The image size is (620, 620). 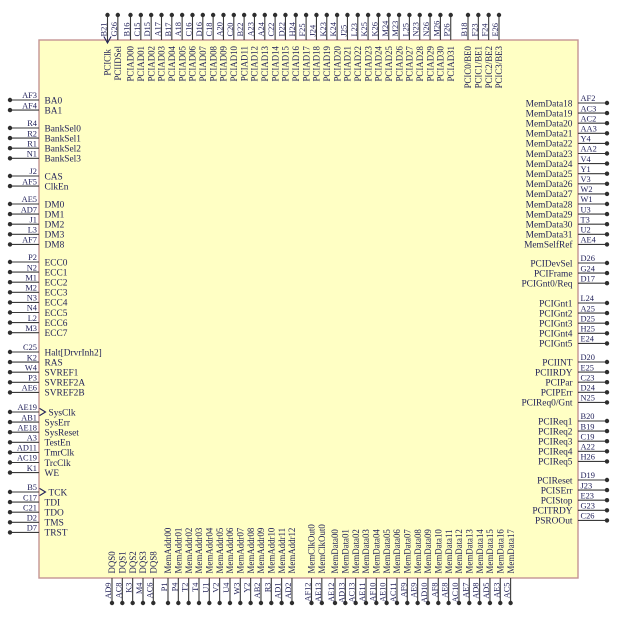 I want to click on pin-label: TrcClk, so click(x=58, y=464).